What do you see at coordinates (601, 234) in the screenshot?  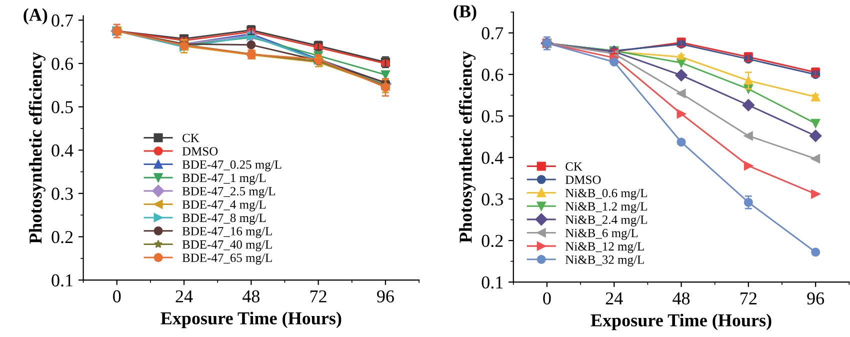 I see `legend-label: Ni&B_6 mg/L` at bounding box center [601, 234].